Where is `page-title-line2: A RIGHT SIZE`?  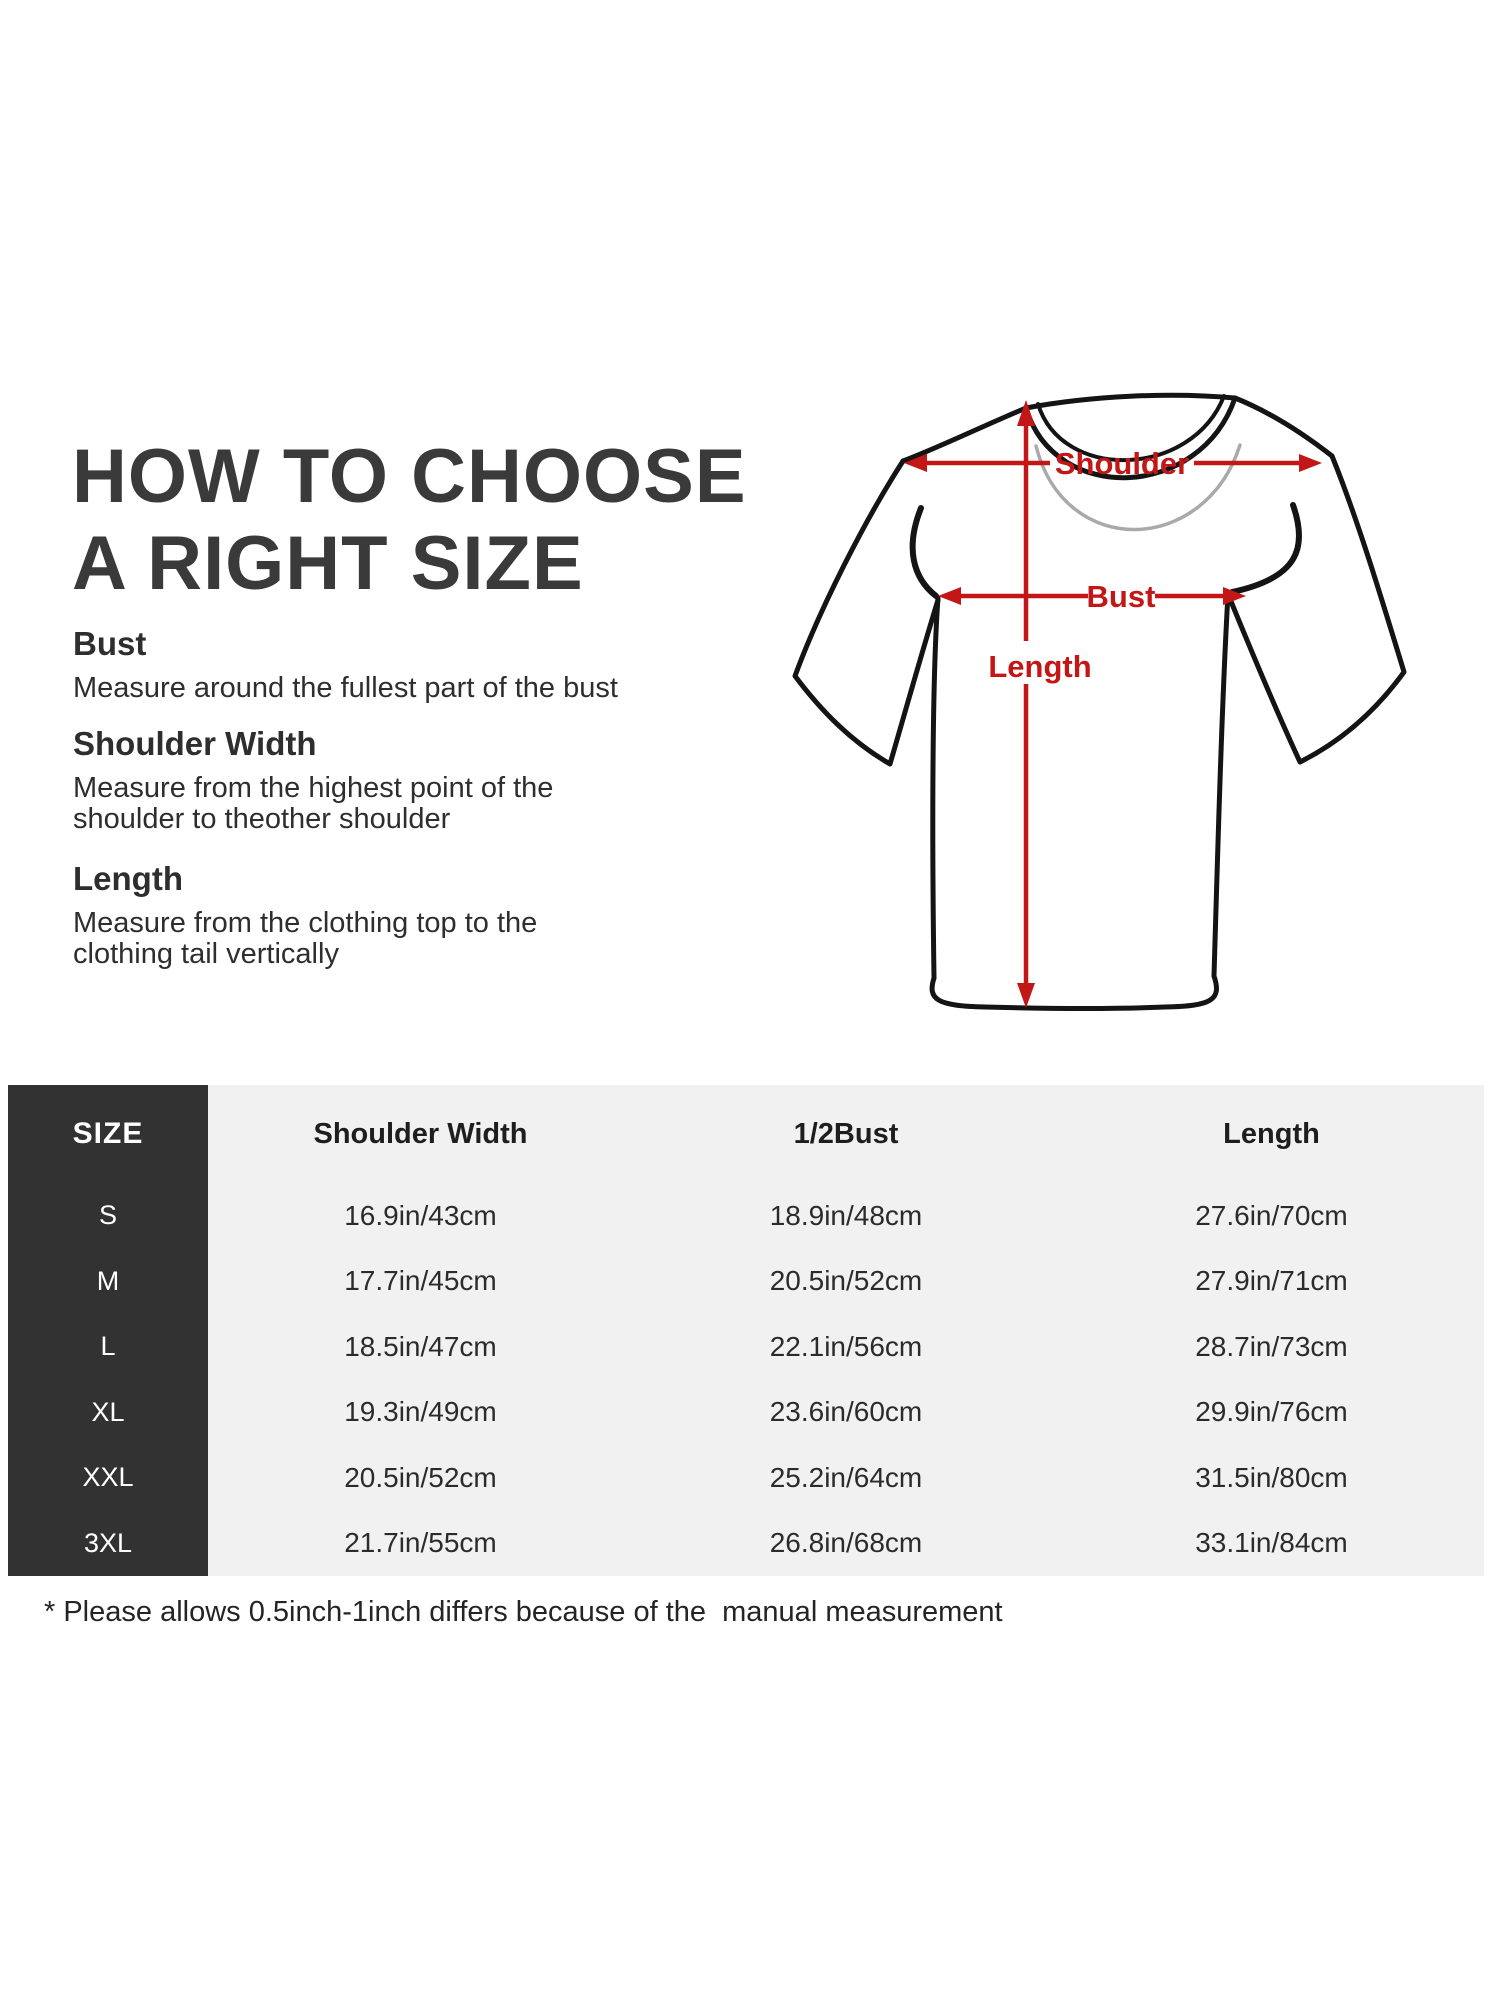
page-title-line2: A RIGHT SIZE is located at coordinates (328, 564).